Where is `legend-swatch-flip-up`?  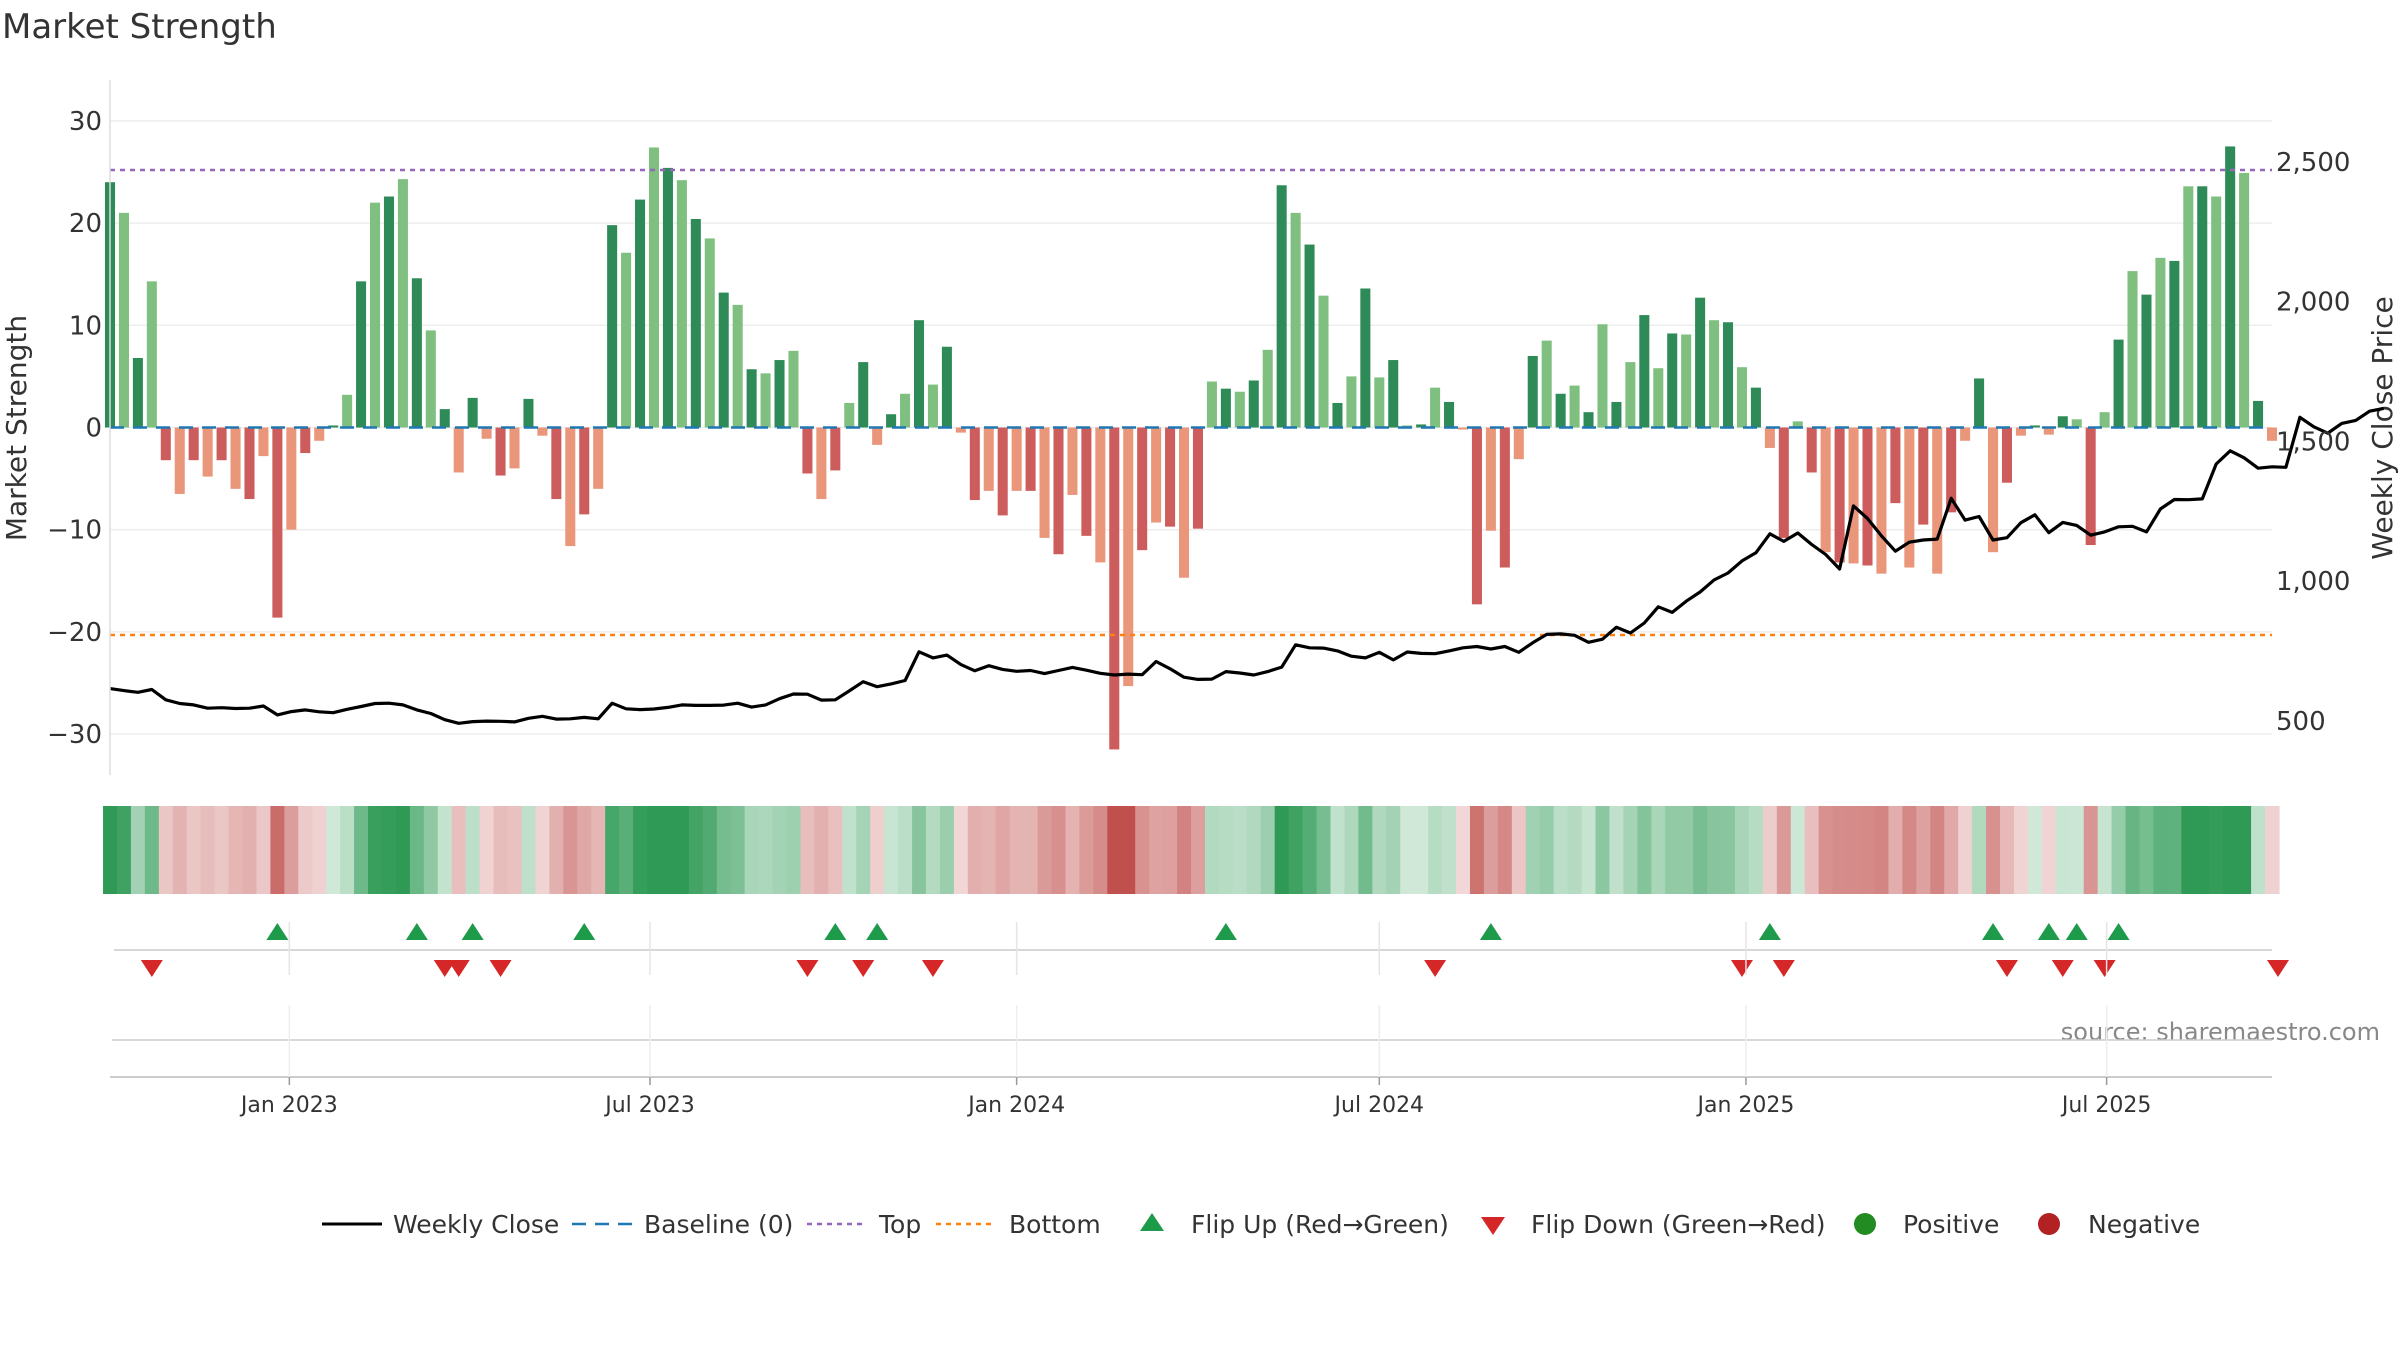
legend-swatch-flip-up is located at coordinates (1152, 1222).